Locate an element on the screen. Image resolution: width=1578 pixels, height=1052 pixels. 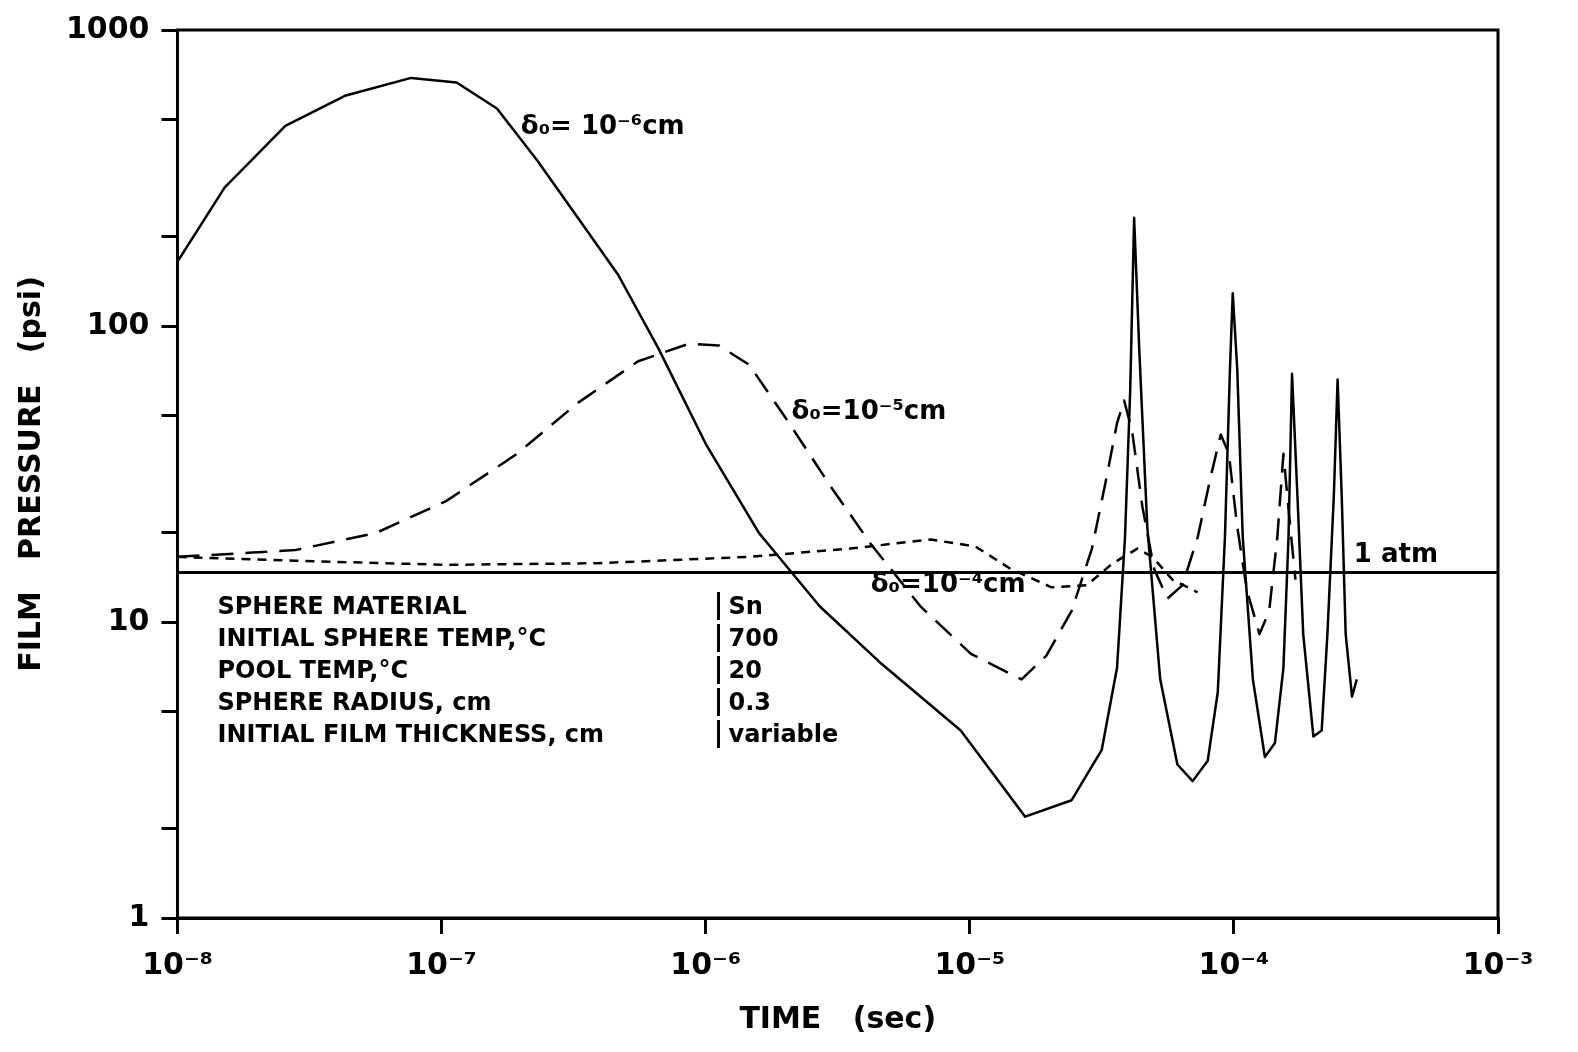
annotation: Sn is located at coordinates (745, 606).